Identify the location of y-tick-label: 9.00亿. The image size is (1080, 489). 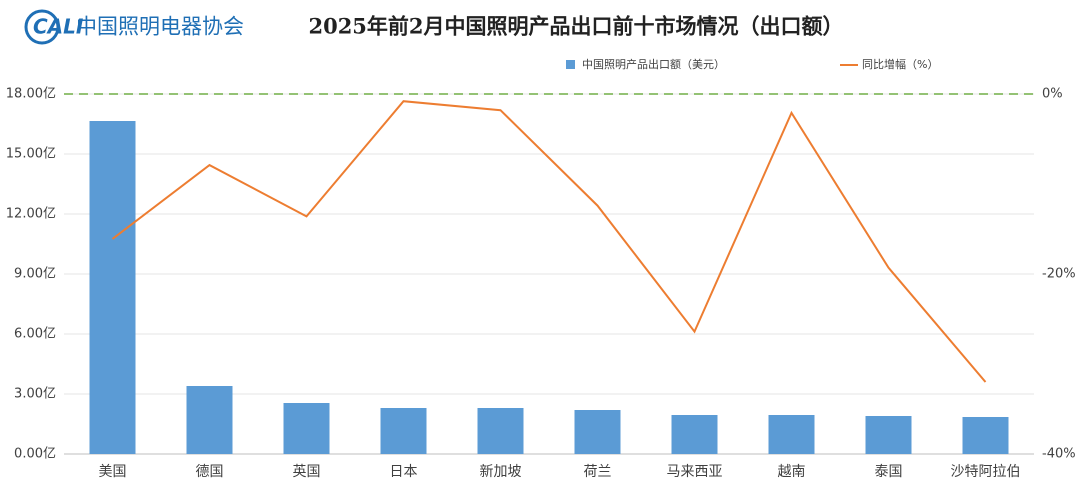
(35, 274).